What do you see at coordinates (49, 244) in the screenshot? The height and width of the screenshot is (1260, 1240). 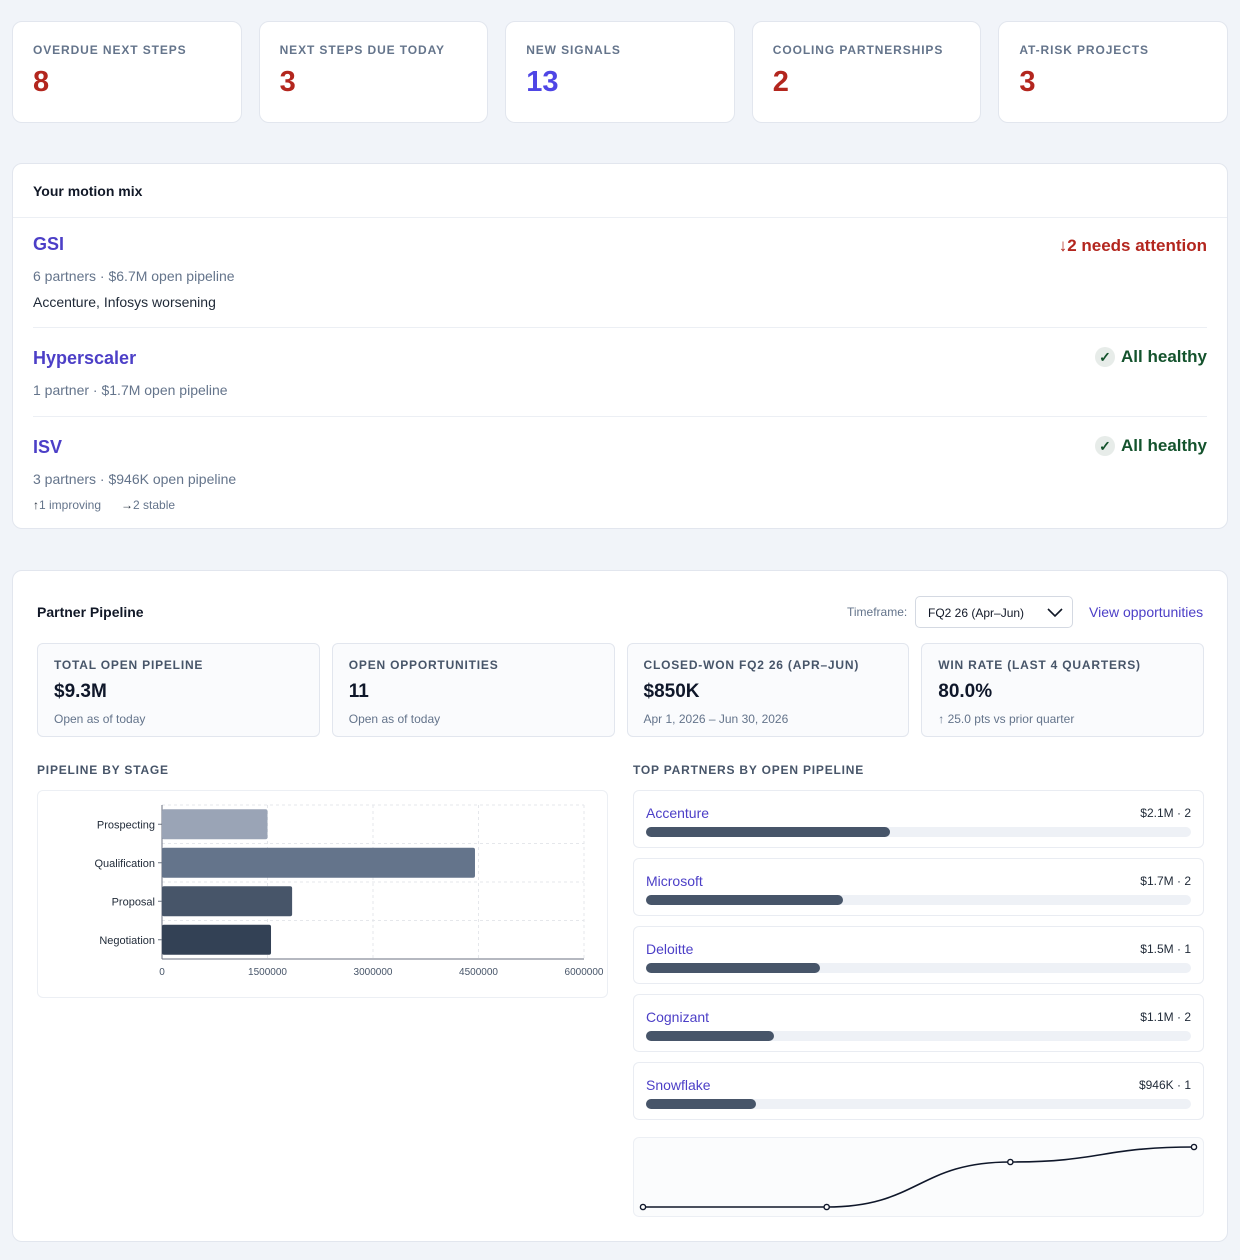 I see `motion-name: GSI` at bounding box center [49, 244].